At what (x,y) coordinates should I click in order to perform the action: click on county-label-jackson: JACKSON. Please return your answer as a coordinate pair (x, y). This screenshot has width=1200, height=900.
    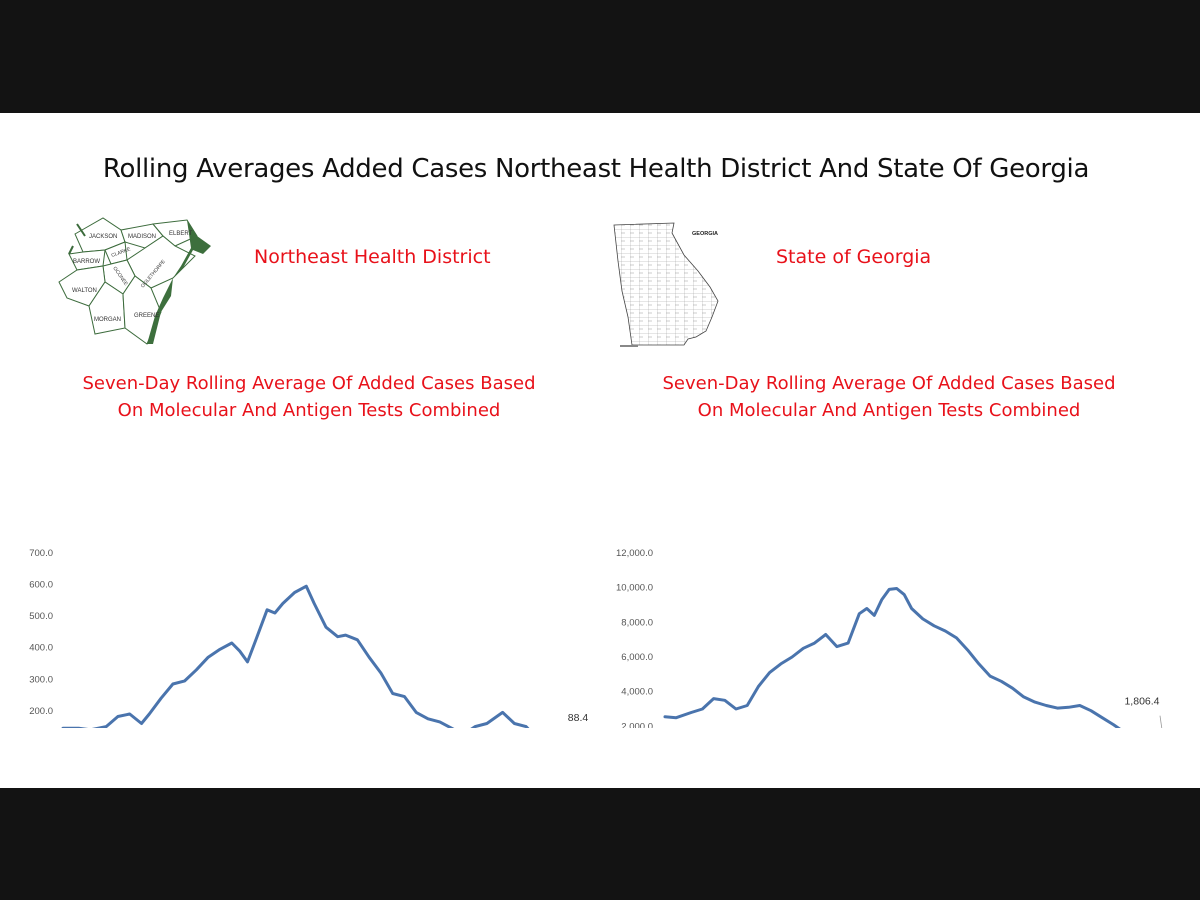
    Looking at the image, I should click on (103, 237).